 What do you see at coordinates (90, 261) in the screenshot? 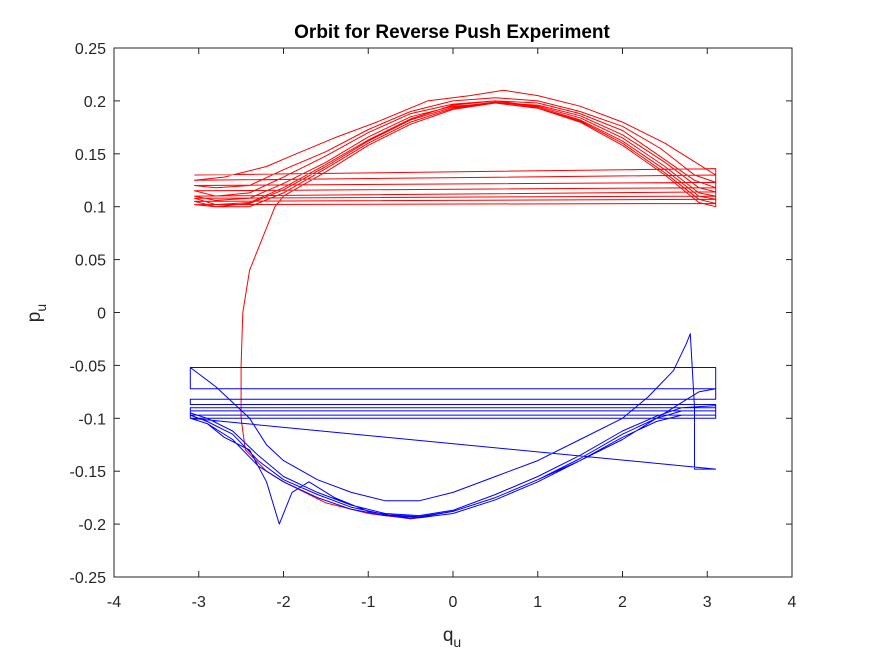
I see `y-tick-label: 0.05` at bounding box center [90, 261].